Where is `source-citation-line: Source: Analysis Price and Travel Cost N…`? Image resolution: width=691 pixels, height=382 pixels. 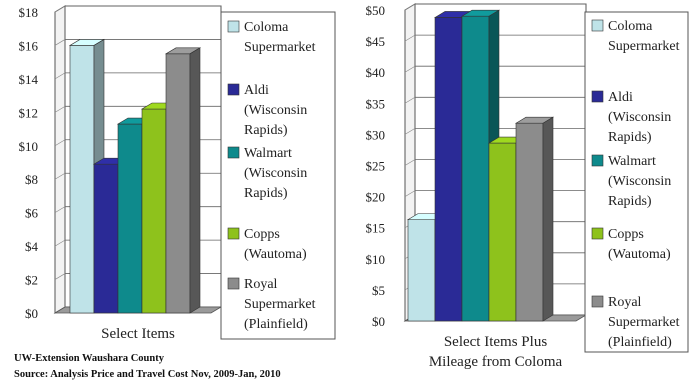 source-citation-line: Source: Analysis Price and Travel Cost N… is located at coordinates (147, 374).